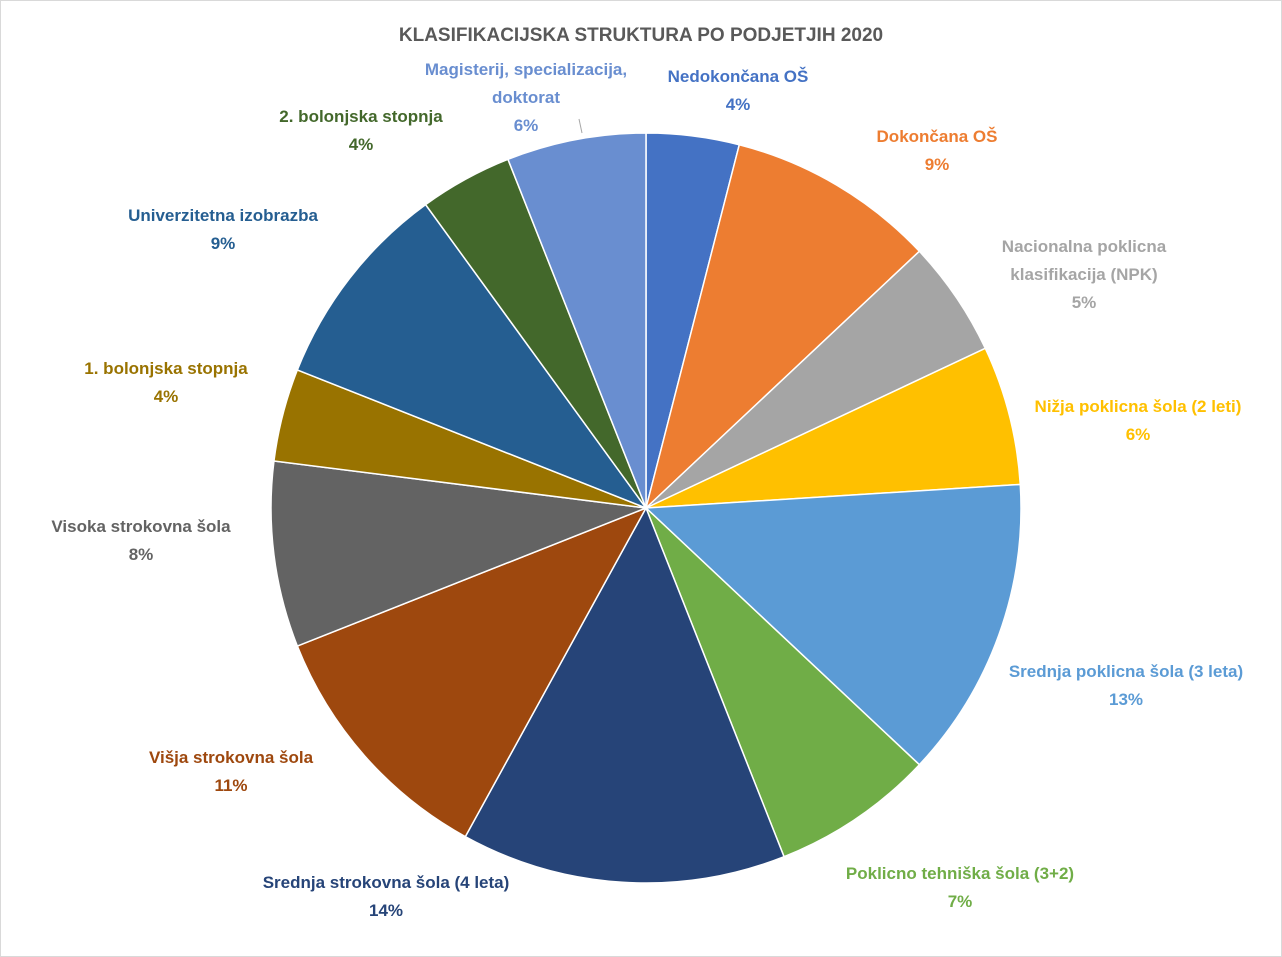 This screenshot has height=957, width=1282. Describe the element at coordinates (231, 785) in the screenshot. I see `value-label: 11%` at that location.